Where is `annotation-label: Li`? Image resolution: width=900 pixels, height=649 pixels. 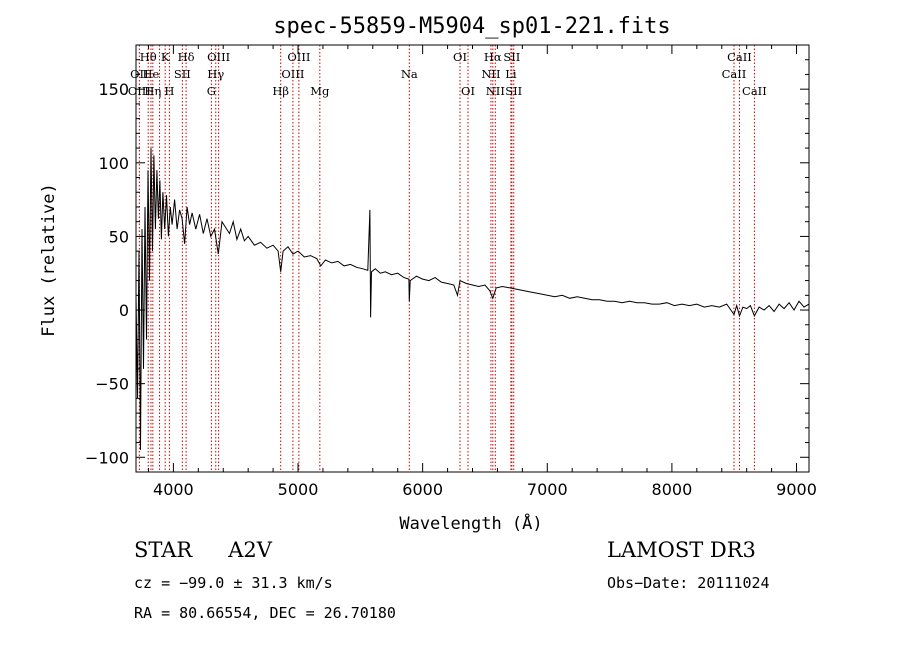 annotation-label: Li is located at coordinates (511, 74).